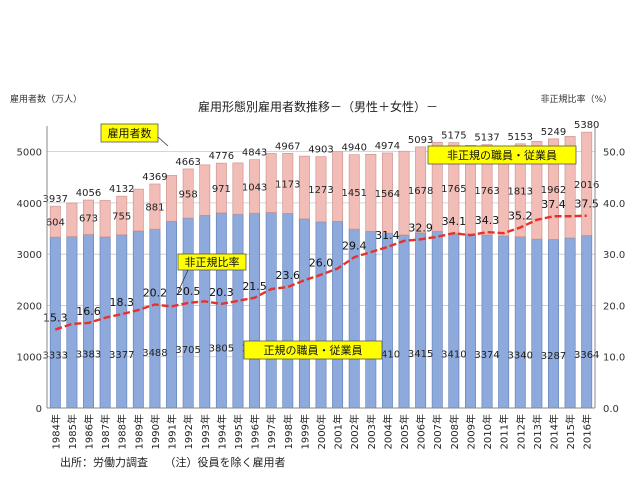  I want to click on right-axis-label: 非正規比率（%）, so click(576, 99).